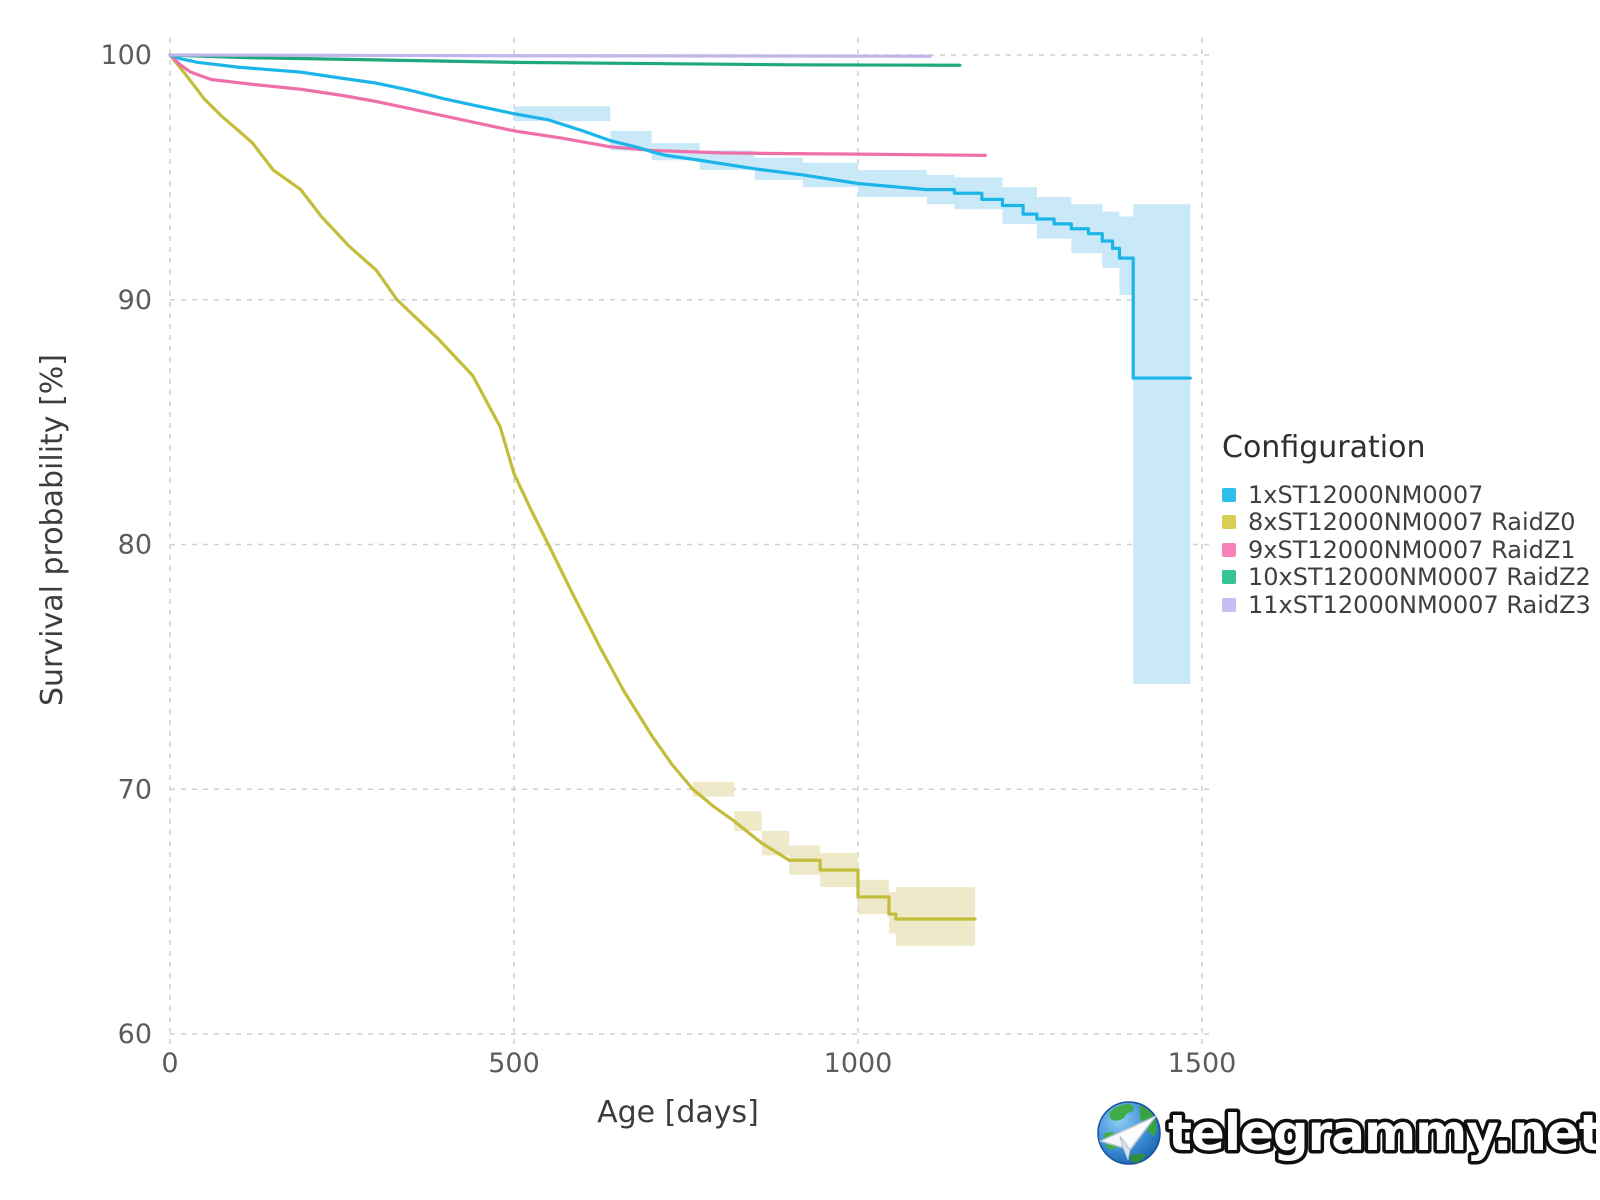 The image size is (1600, 1200). Describe the element at coordinates (833, 863) in the screenshot. I see `confidence-band` at that location.